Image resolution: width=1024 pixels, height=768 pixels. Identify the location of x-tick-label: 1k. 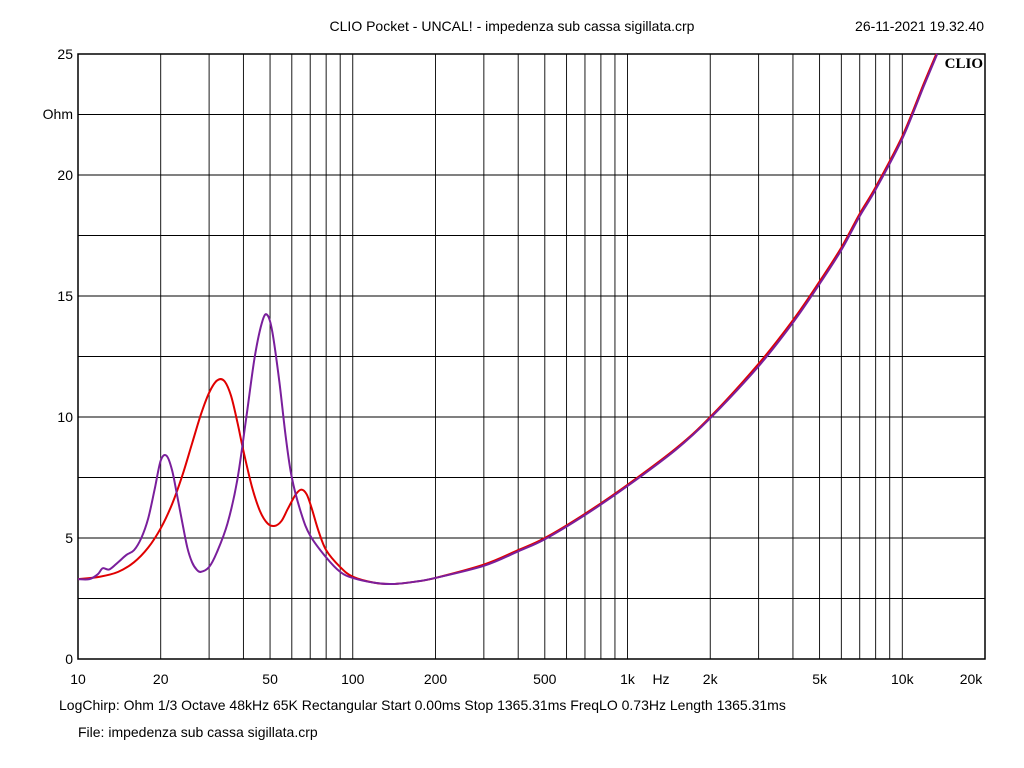
(628, 679).